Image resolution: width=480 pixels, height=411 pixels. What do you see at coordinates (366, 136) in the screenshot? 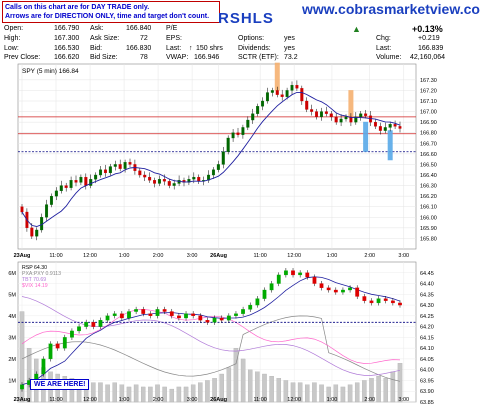
I see `up-marker` at bounding box center [366, 136].